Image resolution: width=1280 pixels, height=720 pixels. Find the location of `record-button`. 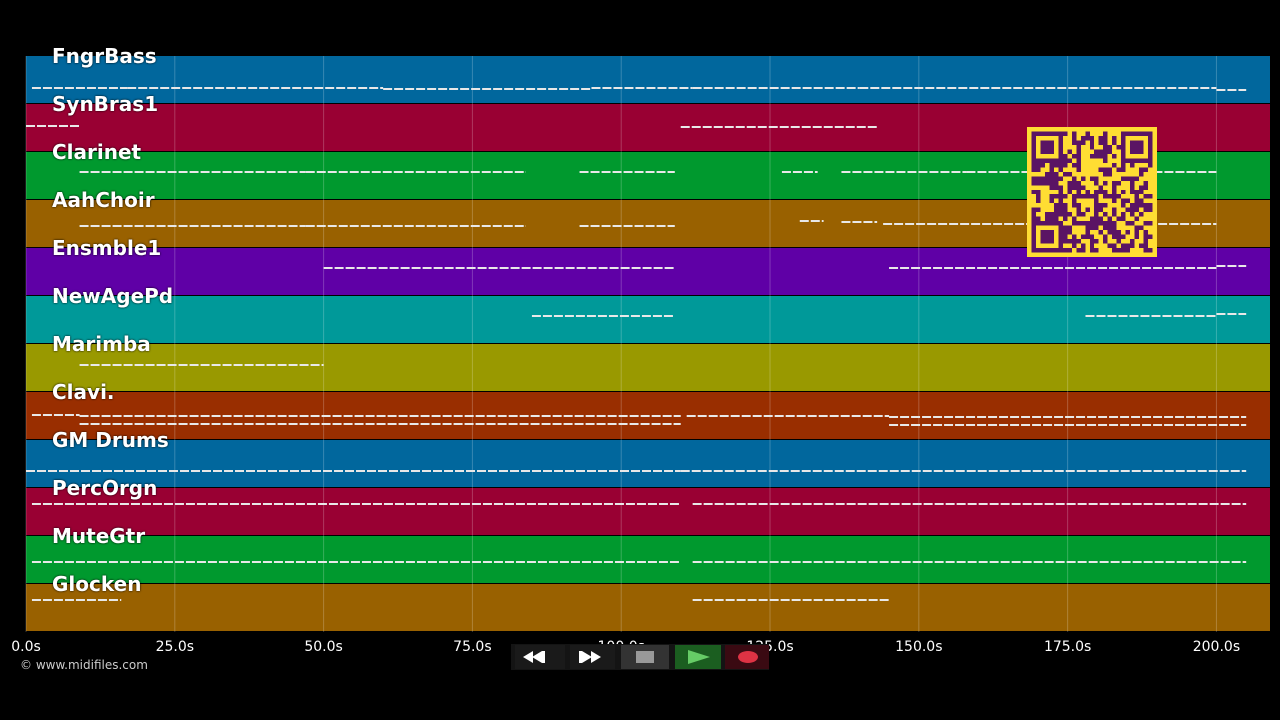

record-button is located at coordinates (747, 657).